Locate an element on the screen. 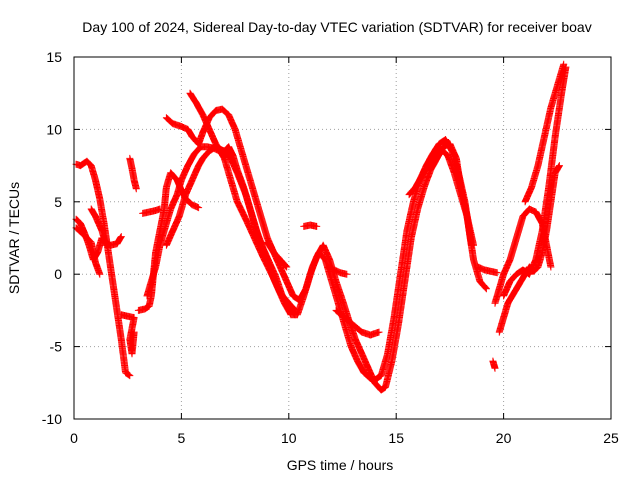 The image size is (640, 480). y-tick-label: -5 is located at coordinates (56, 347).